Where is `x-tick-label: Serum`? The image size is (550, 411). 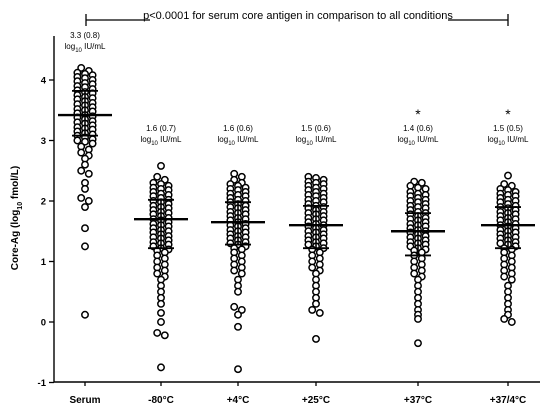
x-tick-label: Serum is located at coordinates (84, 400).